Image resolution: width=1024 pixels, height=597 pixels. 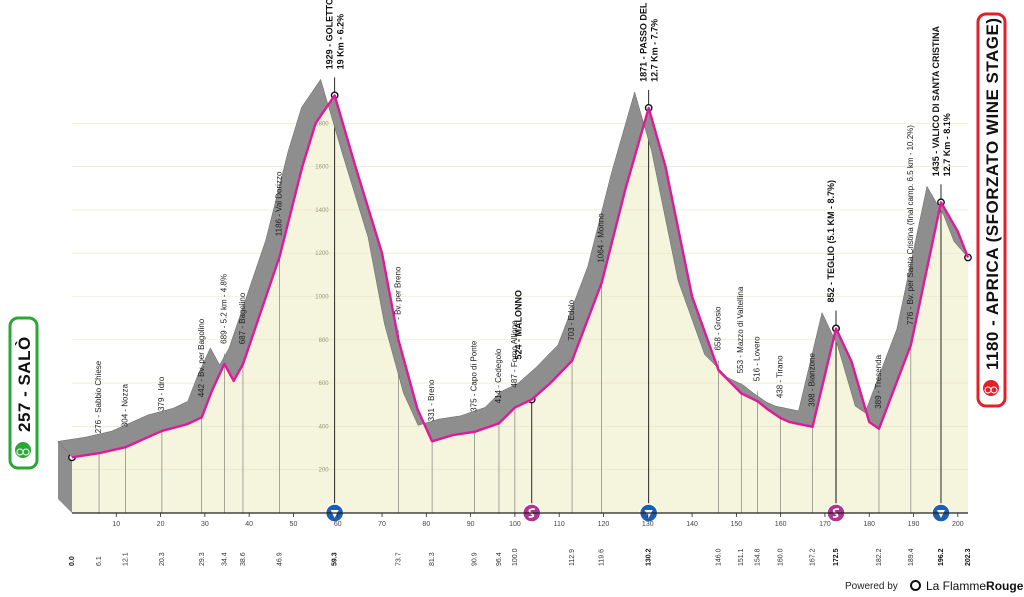 What do you see at coordinates (719, 557) in the screenshot?
I see `waypoint-distance-label: 146.0` at bounding box center [719, 557].